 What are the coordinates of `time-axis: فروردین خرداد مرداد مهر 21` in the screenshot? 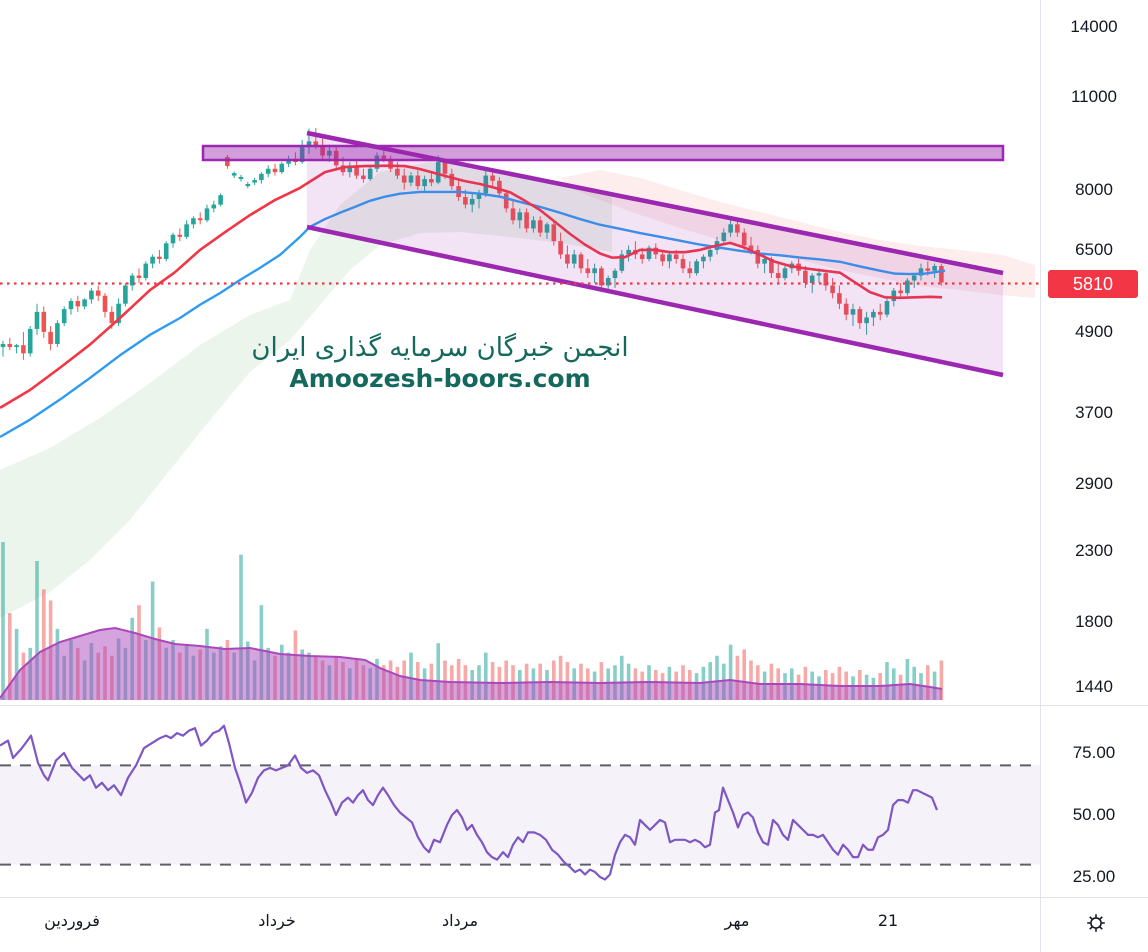 It's located at (520, 924).